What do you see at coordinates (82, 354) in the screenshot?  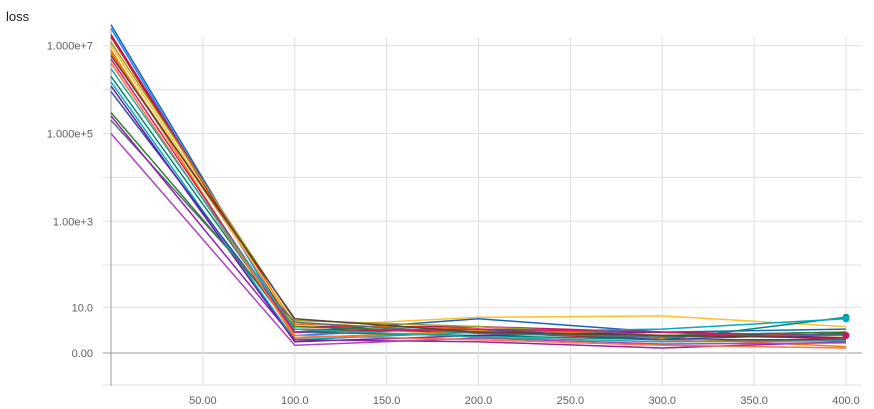 I see `y-tick-label: 0.00` at bounding box center [82, 354].